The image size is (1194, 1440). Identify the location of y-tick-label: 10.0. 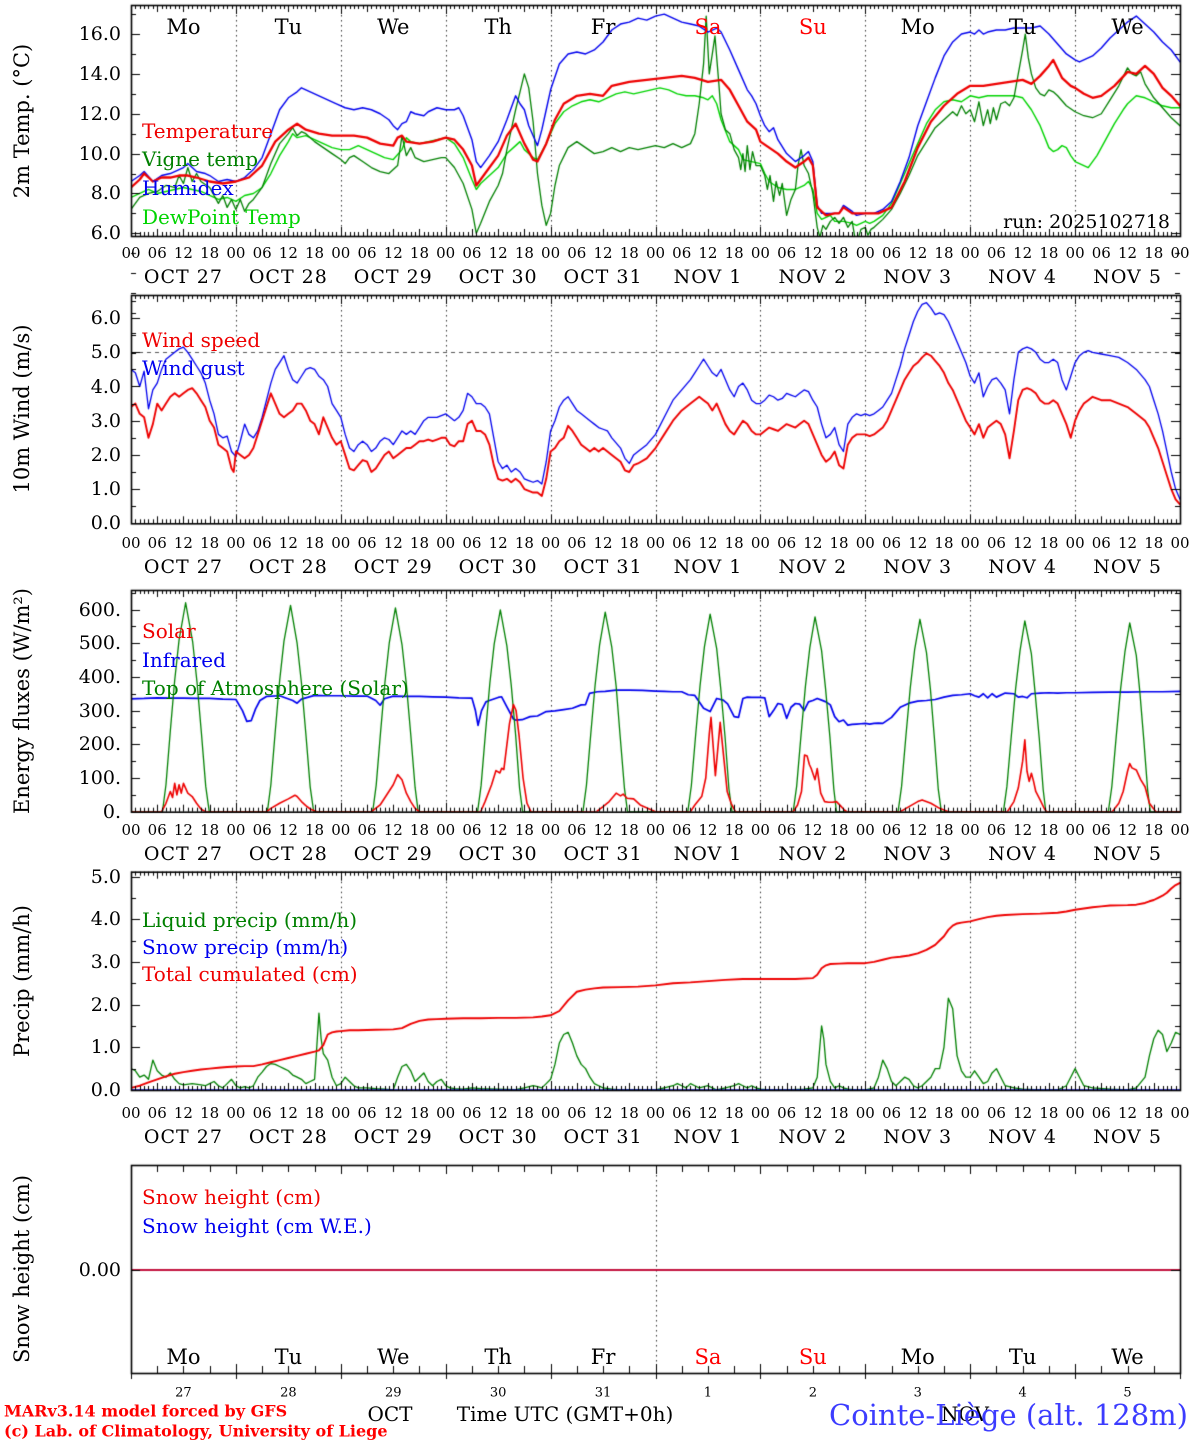
(99, 153).